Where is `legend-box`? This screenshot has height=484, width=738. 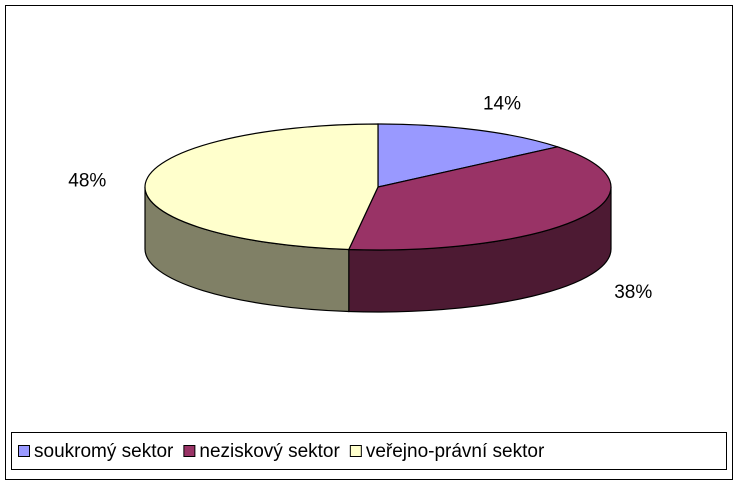 legend-box is located at coordinates (369, 451).